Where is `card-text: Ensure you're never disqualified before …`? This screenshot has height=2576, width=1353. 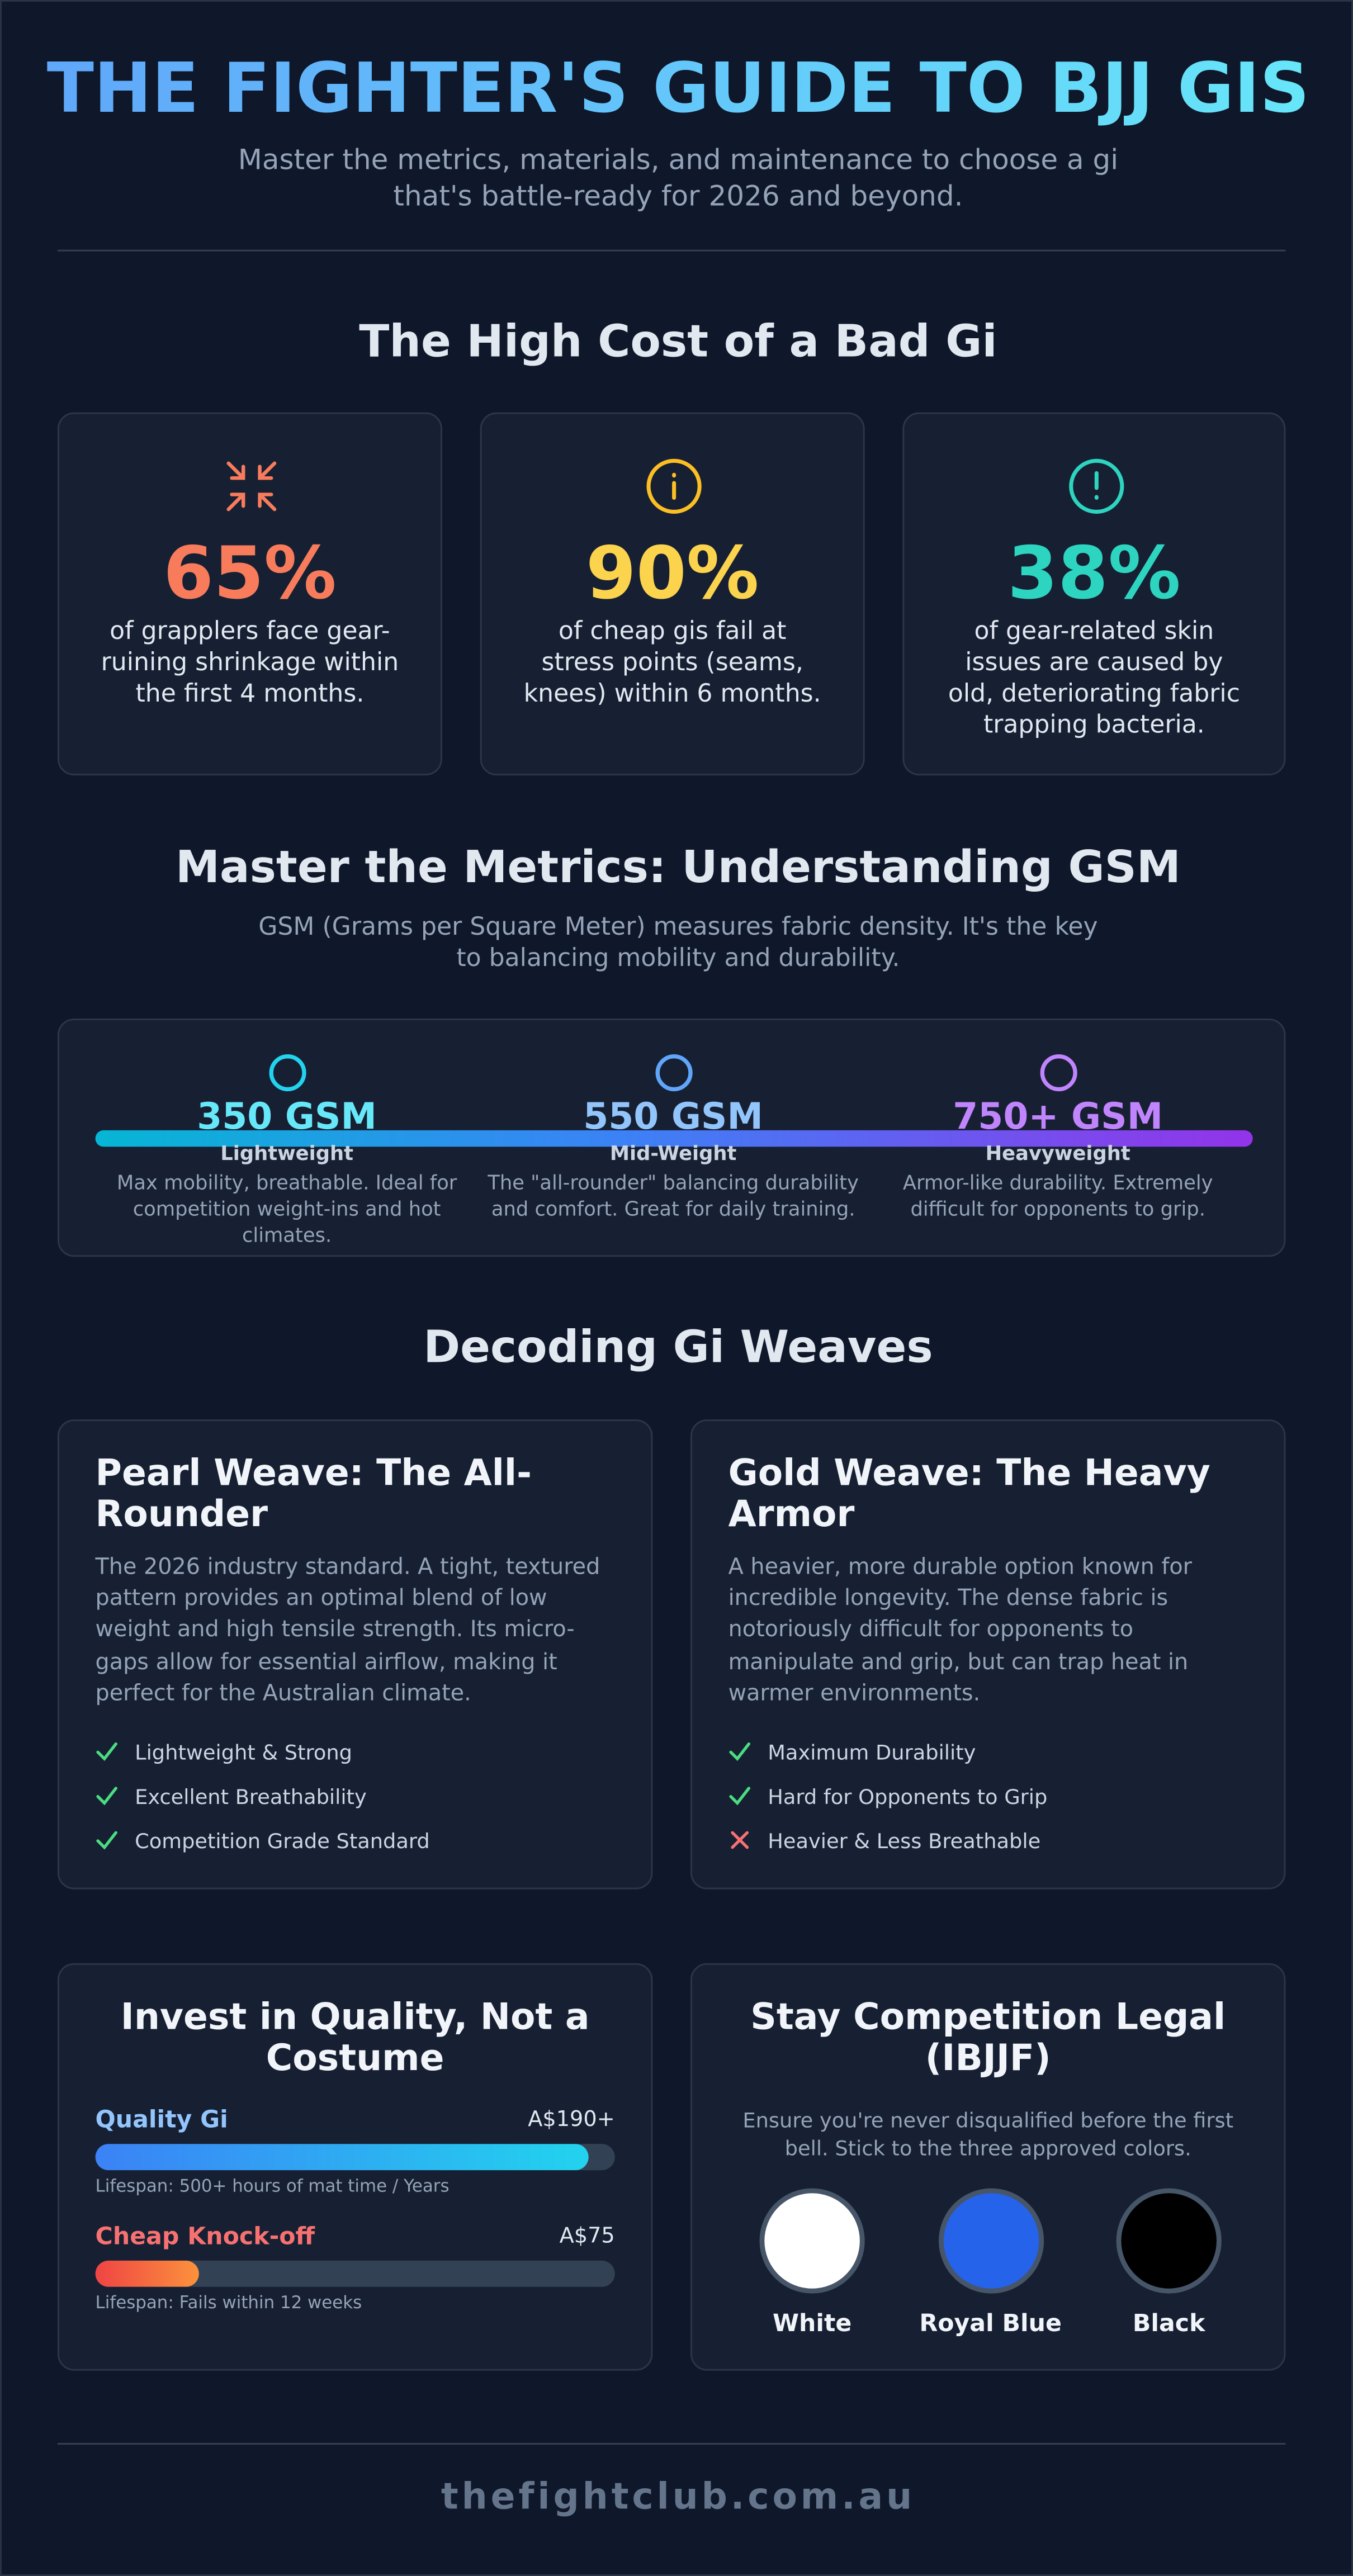
card-text: Ensure you're never disqualified before … is located at coordinates (988, 2134).